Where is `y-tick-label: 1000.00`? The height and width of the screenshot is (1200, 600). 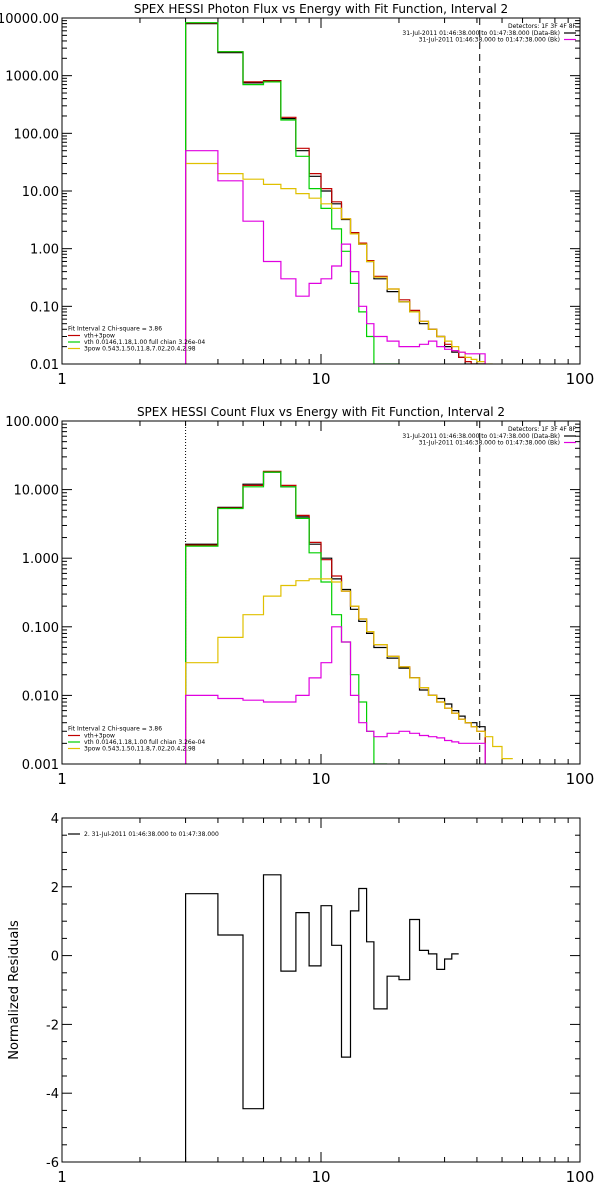
y-tick-label: 1000.00 is located at coordinates (32, 77).